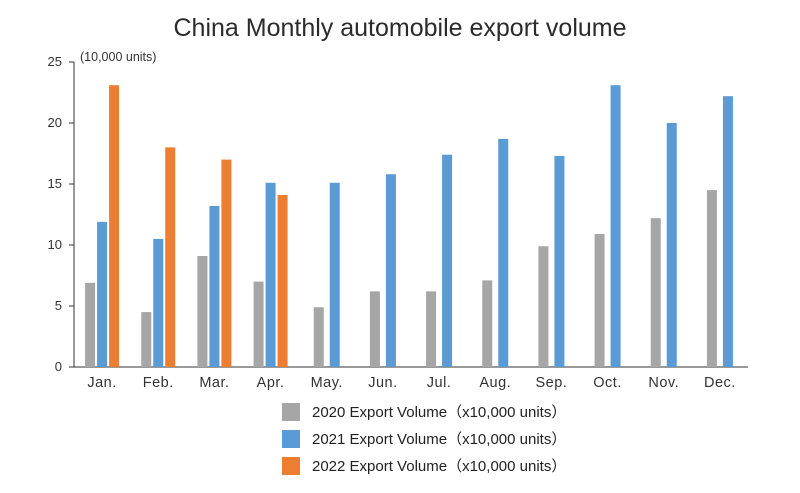 This screenshot has width=800, height=493. What do you see at coordinates (720, 383) in the screenshot?
I see `x-tick-label: Dec.` at bounding box center [720, 383].